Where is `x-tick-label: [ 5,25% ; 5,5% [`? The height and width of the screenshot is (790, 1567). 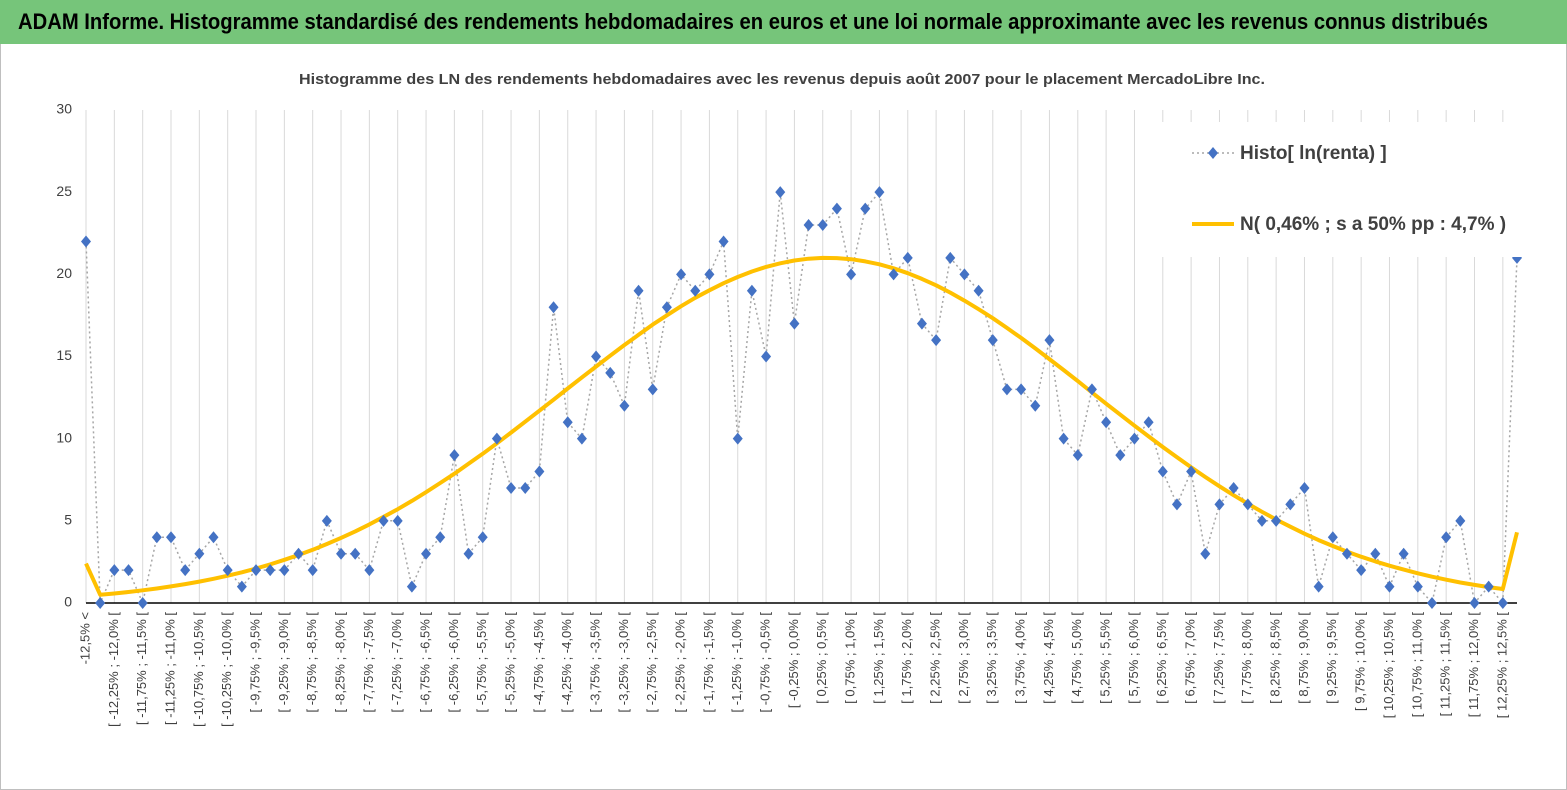
x-tick-label: [ 5,25% ; 5,5% [ is located at coordinates (1105, 658).